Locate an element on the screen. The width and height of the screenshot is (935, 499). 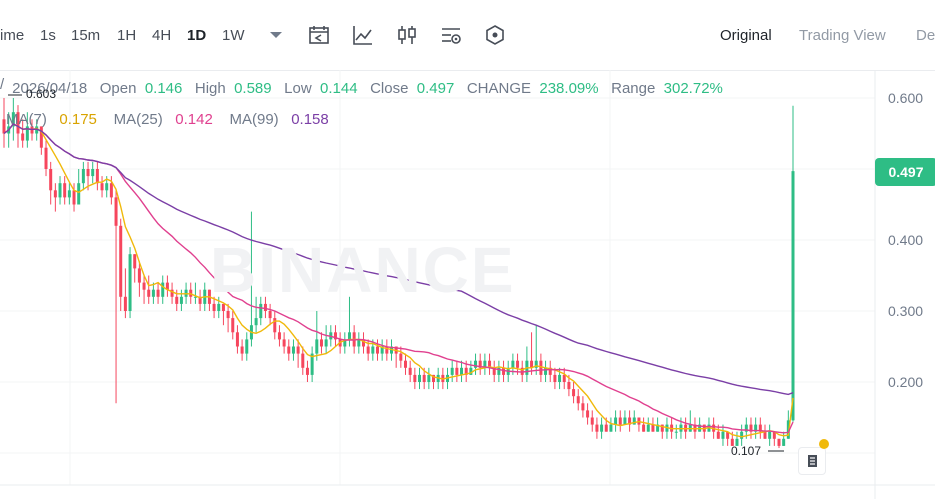
y-tick-0400: 0.400 is located at coordinates (906, 240).